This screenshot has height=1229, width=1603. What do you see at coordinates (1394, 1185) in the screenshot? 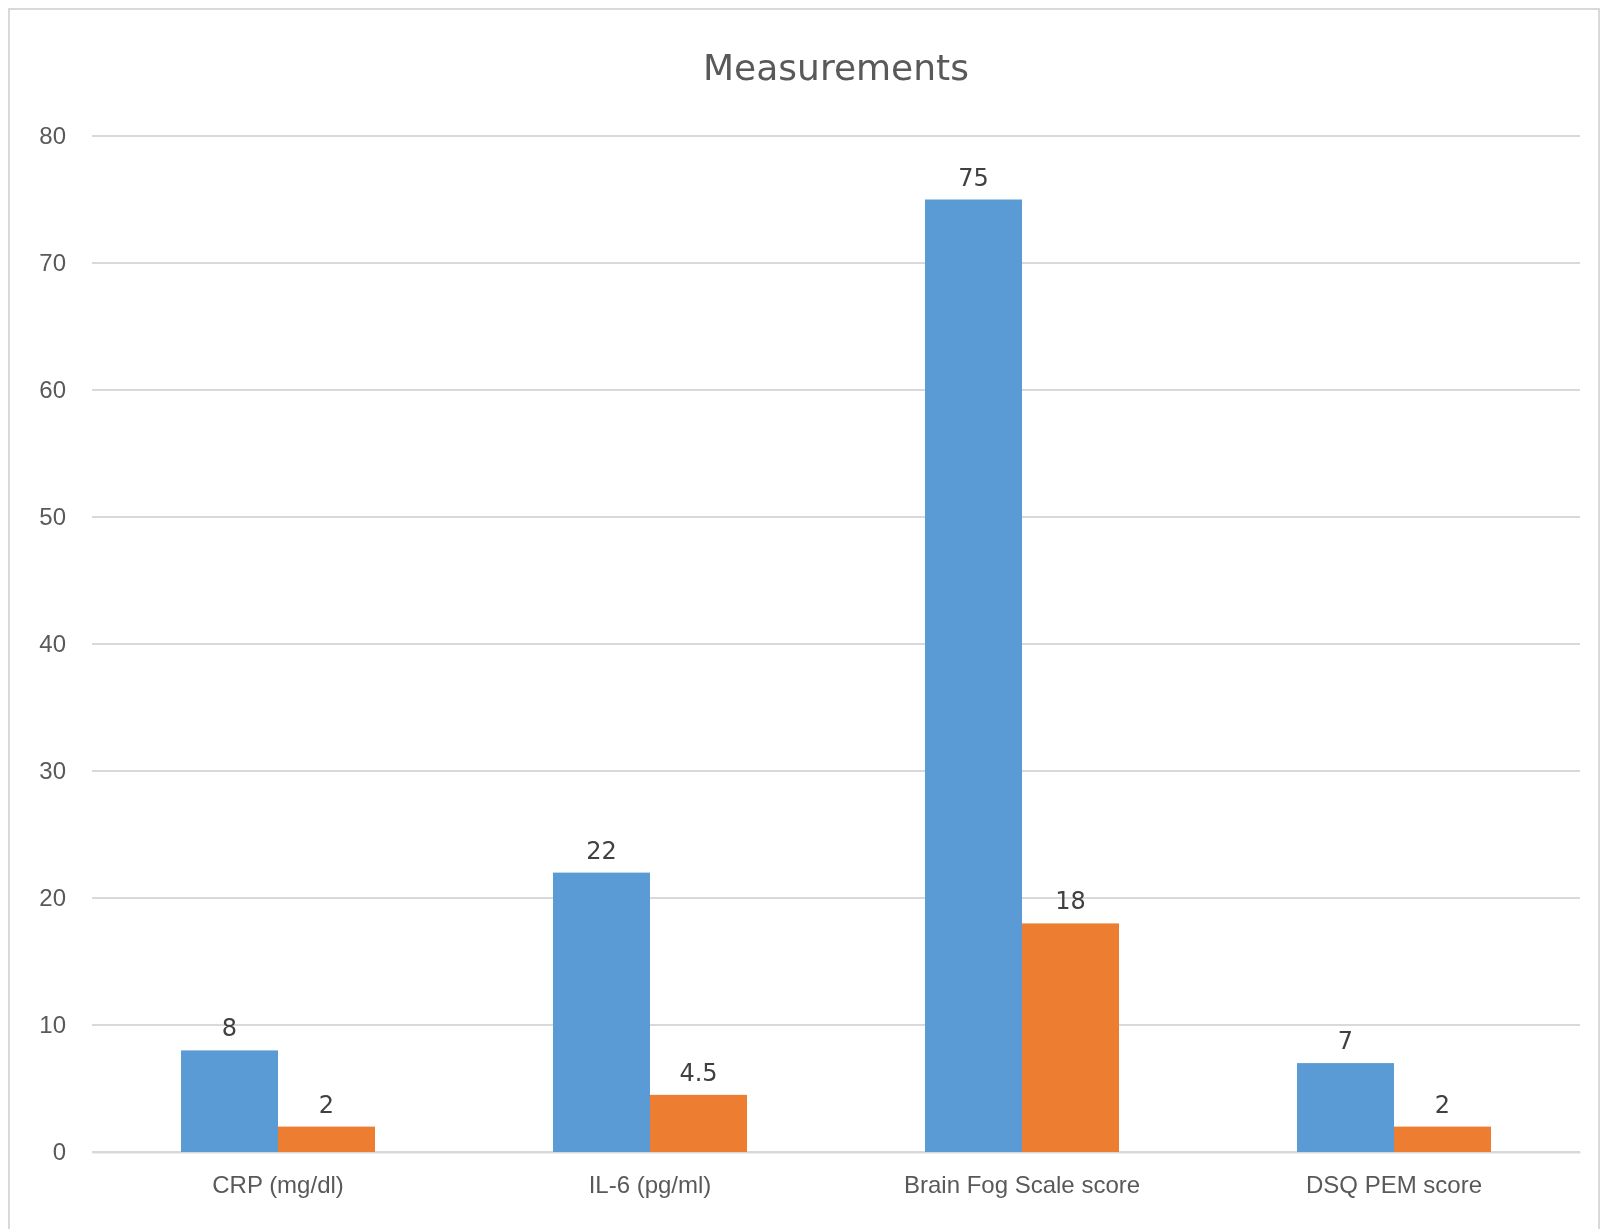
I see `x-tick-label: DSQ PEM score` at bounding box center [1394, 1185].